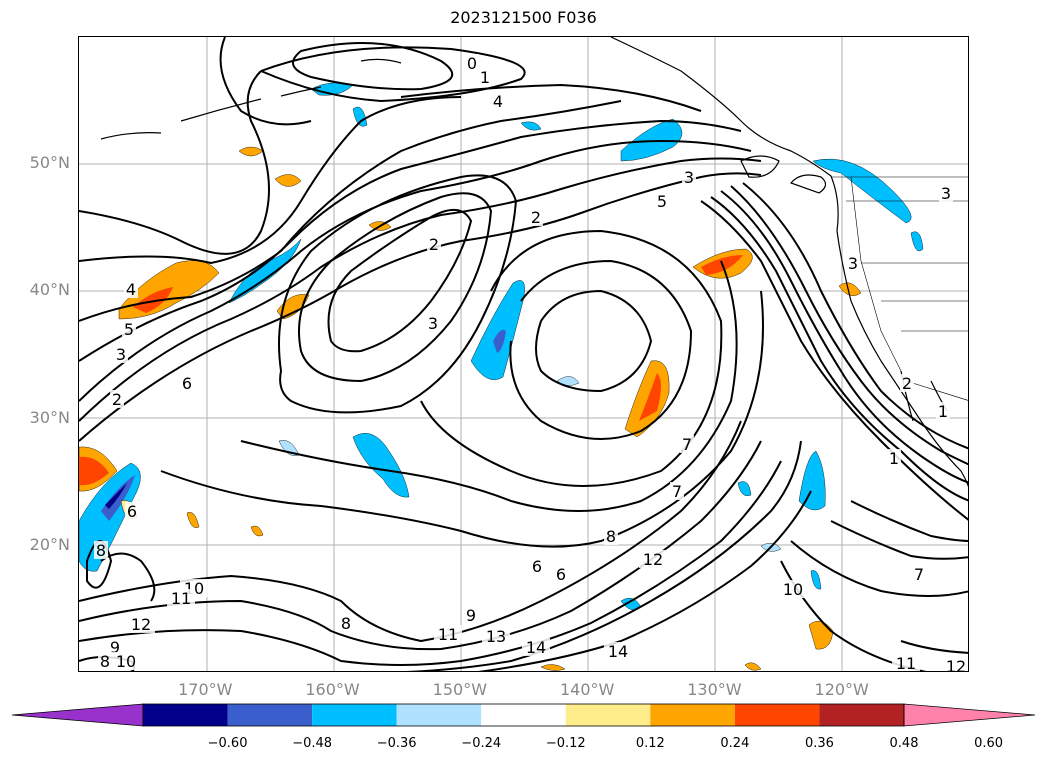 This screenshot has width=1047, height=765. Describe the element at coordinates (899, 288) in the screenshot. I see `political-borders` at that location.